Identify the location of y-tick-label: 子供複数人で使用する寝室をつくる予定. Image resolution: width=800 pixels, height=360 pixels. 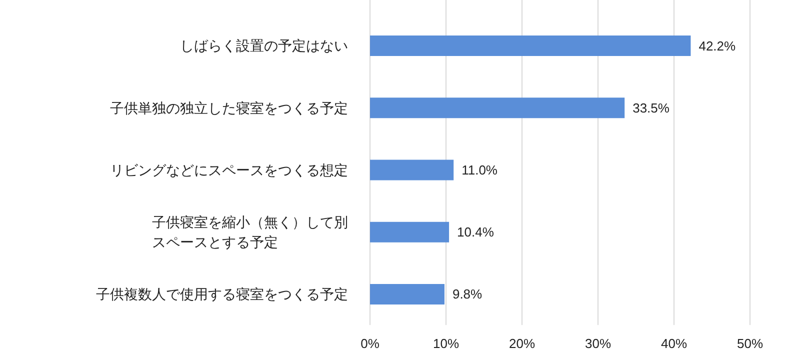
(222, 294).